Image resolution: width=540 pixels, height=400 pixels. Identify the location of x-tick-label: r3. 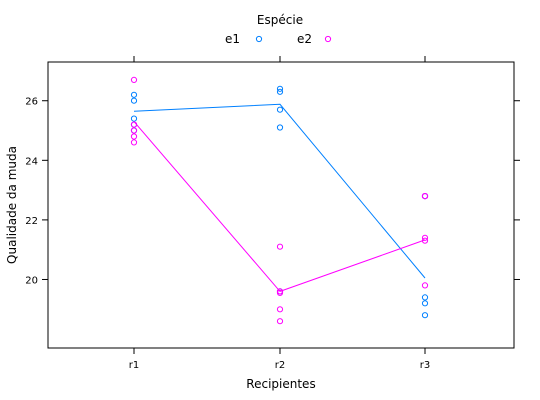
(425, 365).